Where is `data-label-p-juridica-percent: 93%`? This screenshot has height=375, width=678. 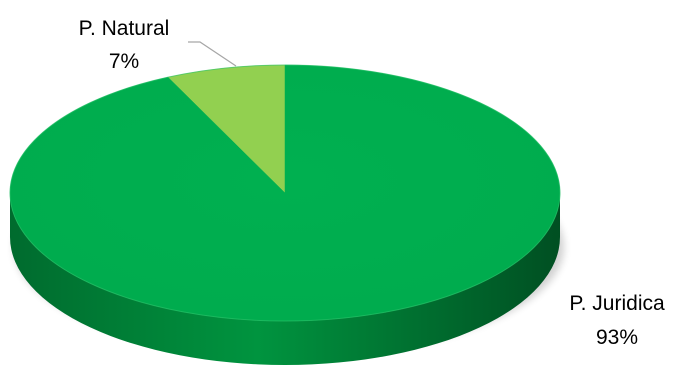 data-label-p-juridica-percent: 93% is located at coordinates (617, 337).